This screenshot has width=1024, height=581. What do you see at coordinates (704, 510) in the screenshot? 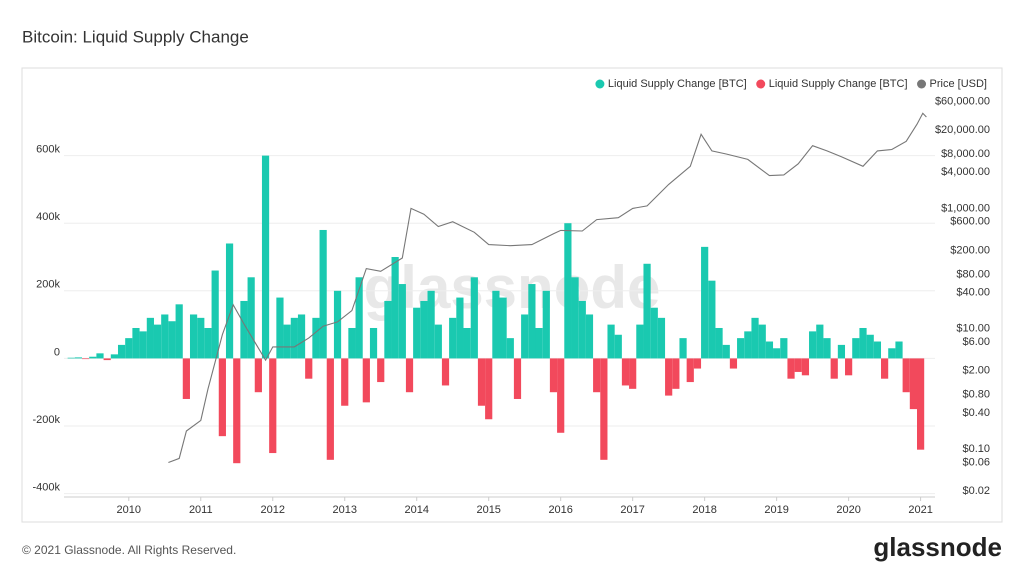
I see `x-tick-label: 2018` at bounding box center [704, 510].